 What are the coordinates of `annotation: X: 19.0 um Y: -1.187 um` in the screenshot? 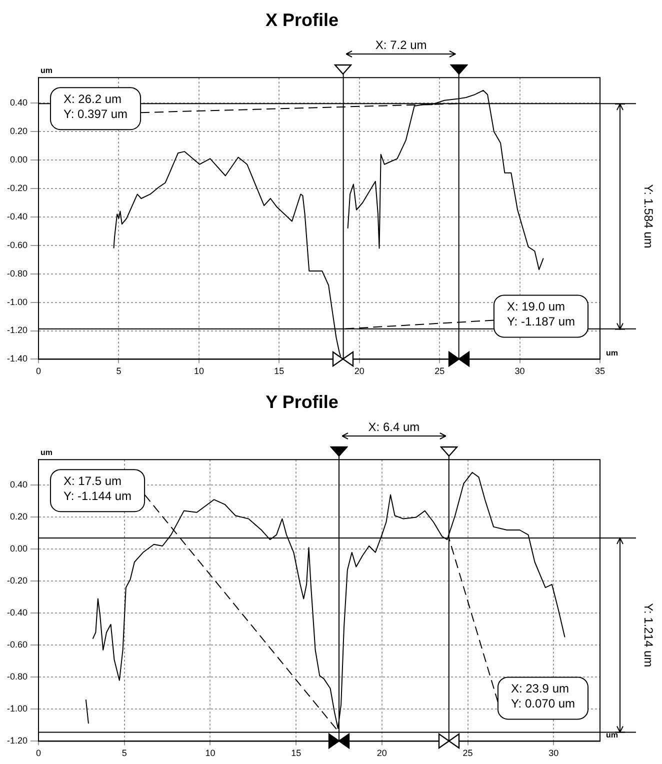 It's located at (541, 314).